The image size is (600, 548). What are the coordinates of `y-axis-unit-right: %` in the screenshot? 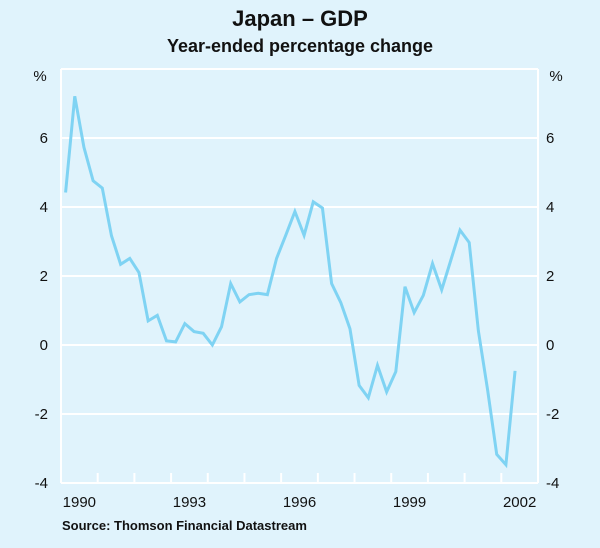 It's located at (555, 76).